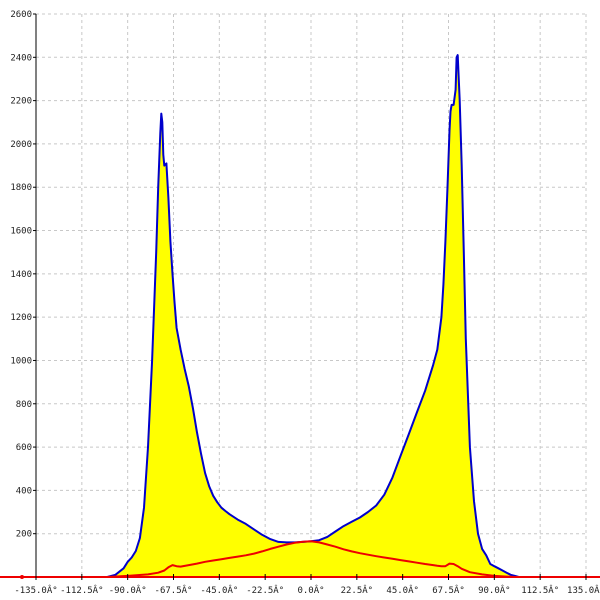 The image size is (600, 600). Describe the element at coordinates (448, 590) in the screenshot. I see `x-tick-label: 67.5Â°` at that location.